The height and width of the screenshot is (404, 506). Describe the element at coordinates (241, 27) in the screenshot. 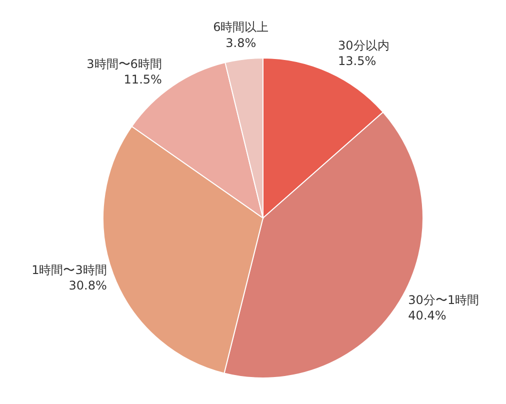

I see `slice-label: 6時間以上` at that location.